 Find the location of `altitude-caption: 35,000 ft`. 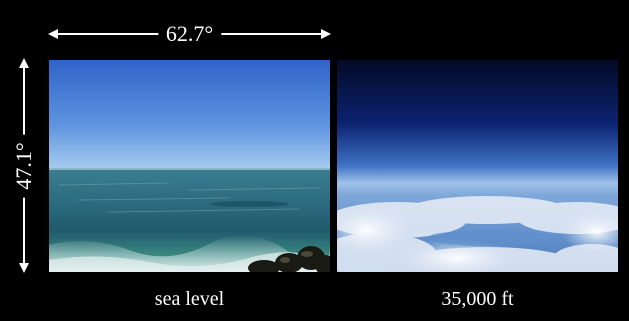

altitude-caption: 35,000 ft is located at coordinates (477, 299).